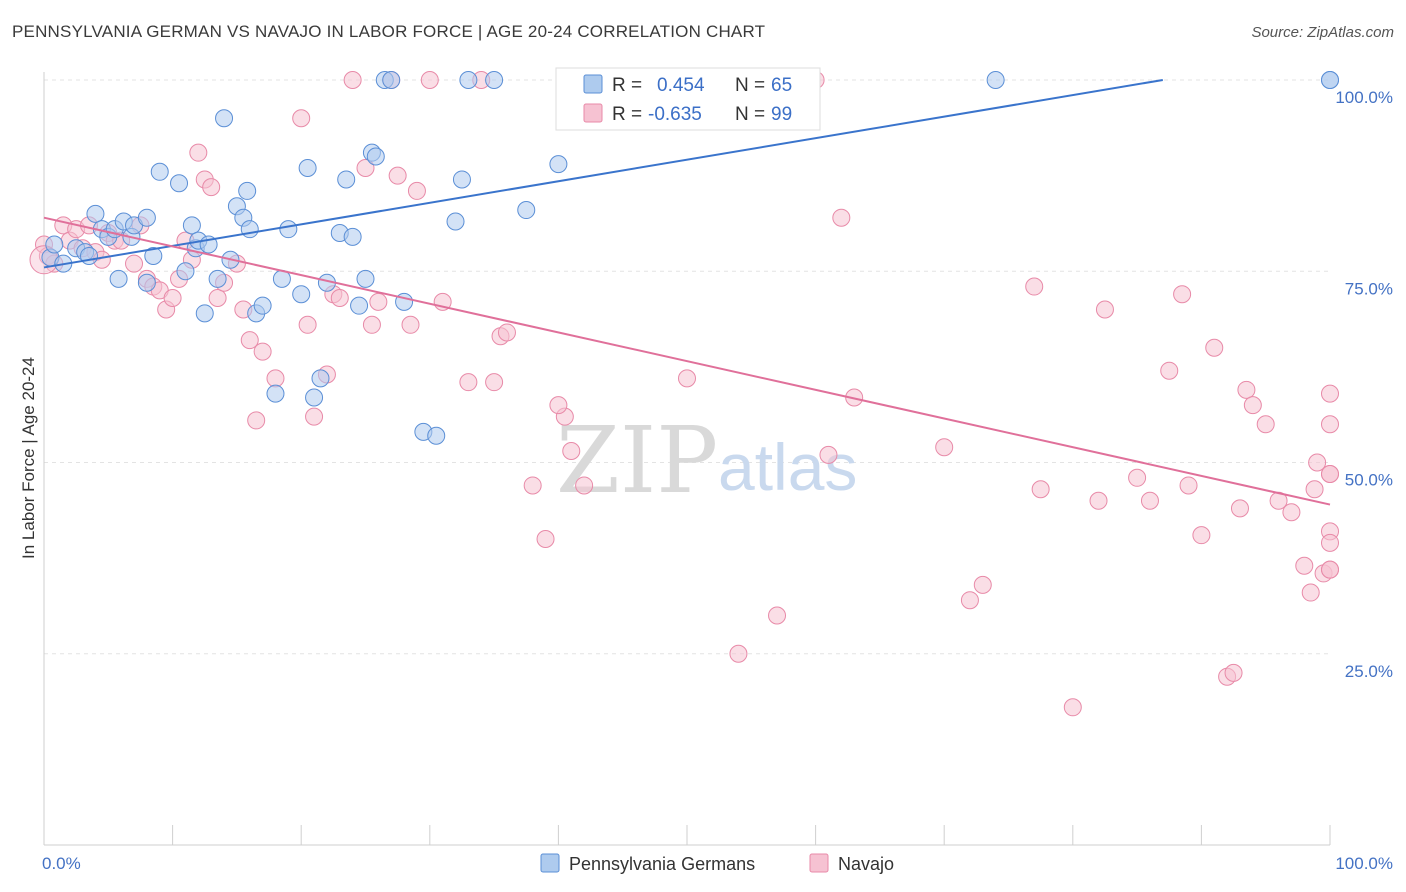 The image size is (1406, 892). I want to click on watermark-atlas: atlas, so click(787, 467).